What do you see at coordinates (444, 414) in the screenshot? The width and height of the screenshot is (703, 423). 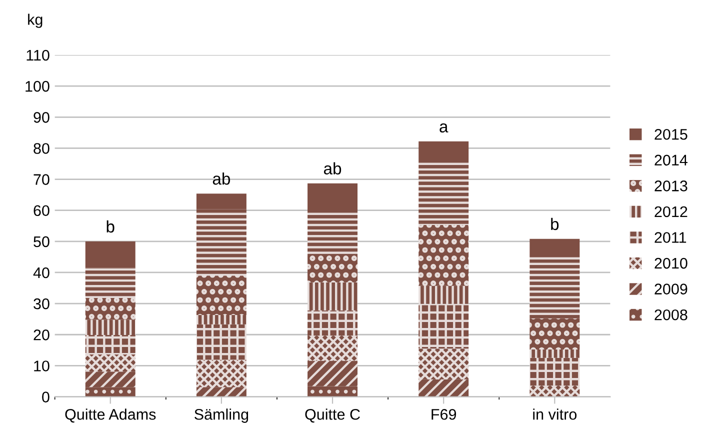 I see `x-tick-label: F69` at bounding box center [444, 414].